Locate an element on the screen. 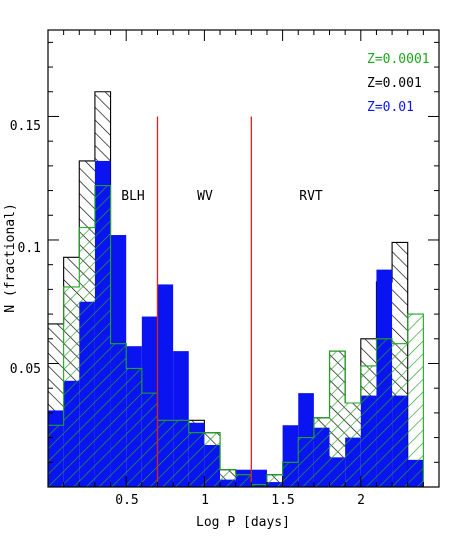 Image resolution: width=463 pixels, height=545 pixels. x-tick-label-0.5: 0.5 is located at coordinates (126, 500).